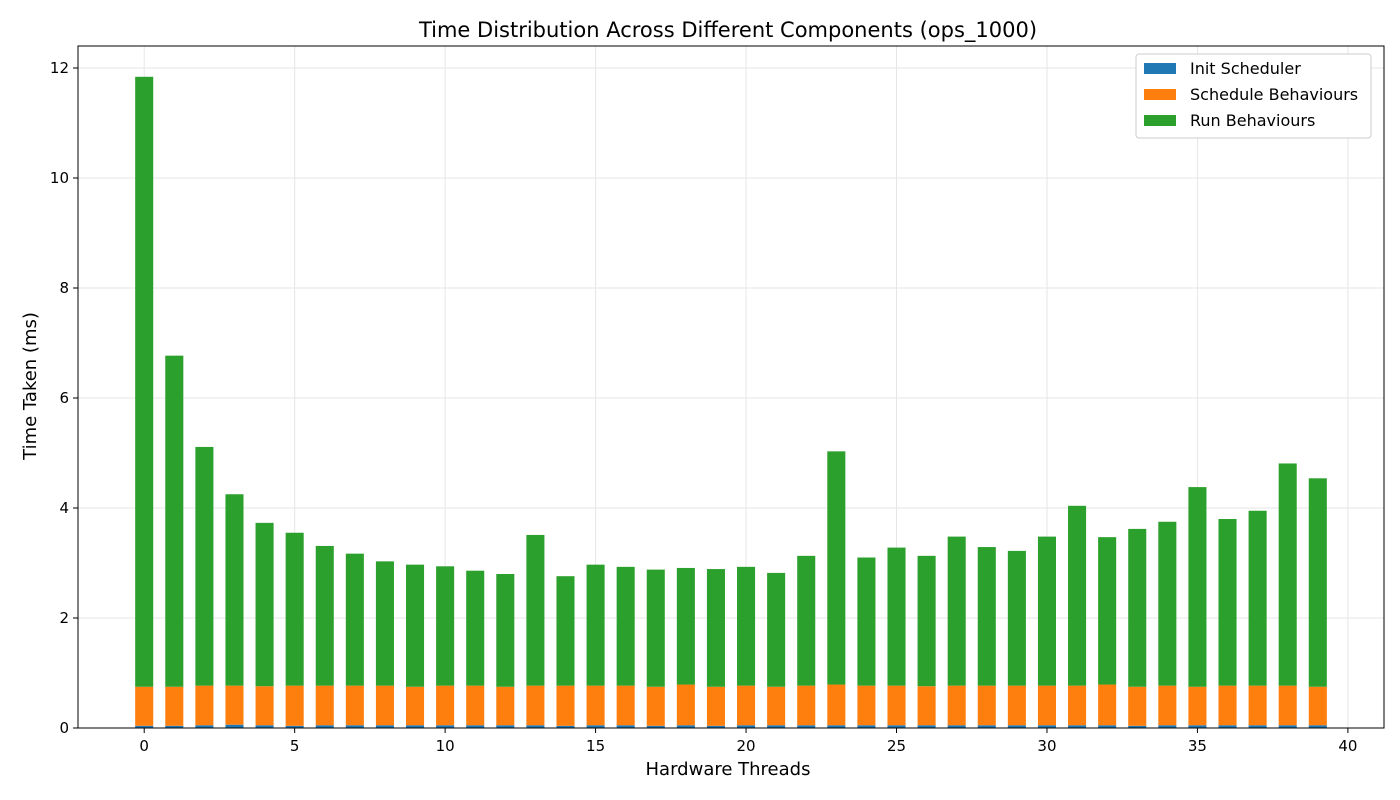 The image size is (1400, 800). I want to click on legend-box, so click(1253, 96).